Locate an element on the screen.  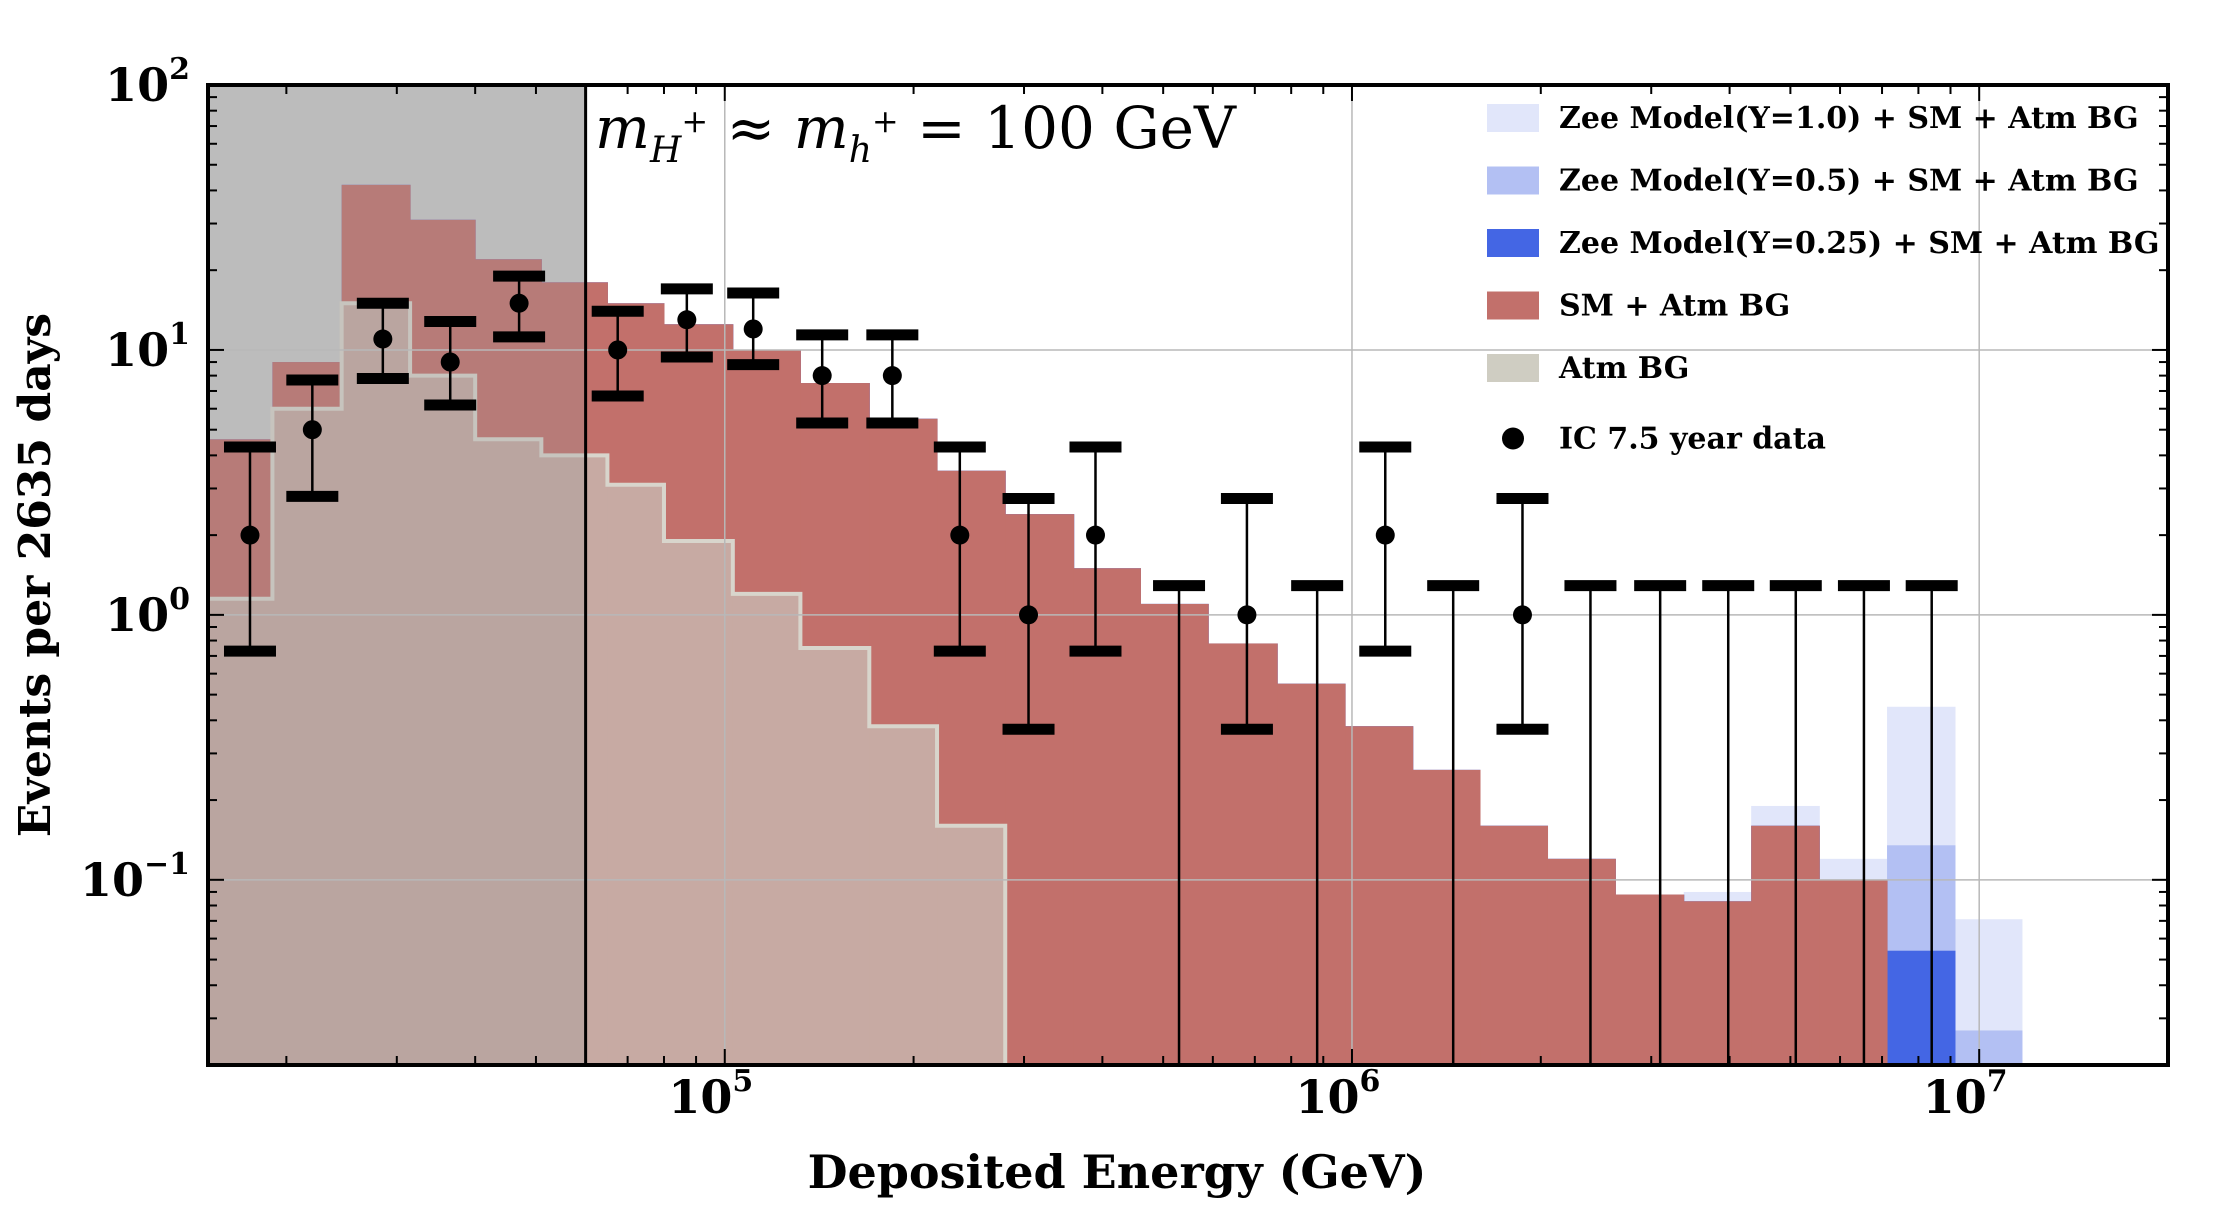
legend-entry: Zee Model(Y=0.5) + SM + Atm BG is located at coordinates (1813, 181).